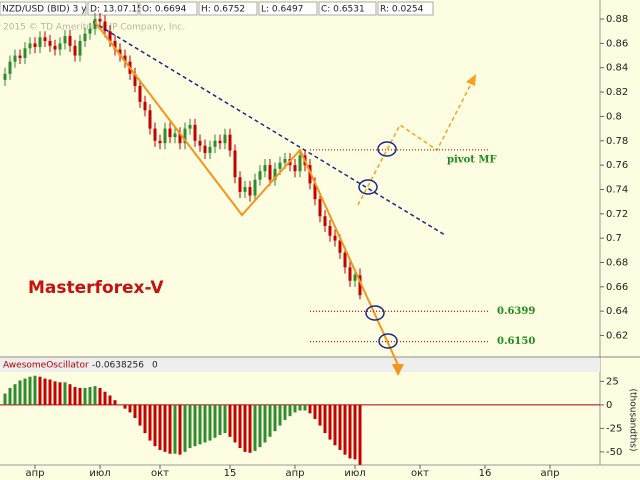 The image size is (640, 480). Describe the element at coordinates (116, 10) in the screenshot. I see `info-text: D: 13.07.15` at that location.